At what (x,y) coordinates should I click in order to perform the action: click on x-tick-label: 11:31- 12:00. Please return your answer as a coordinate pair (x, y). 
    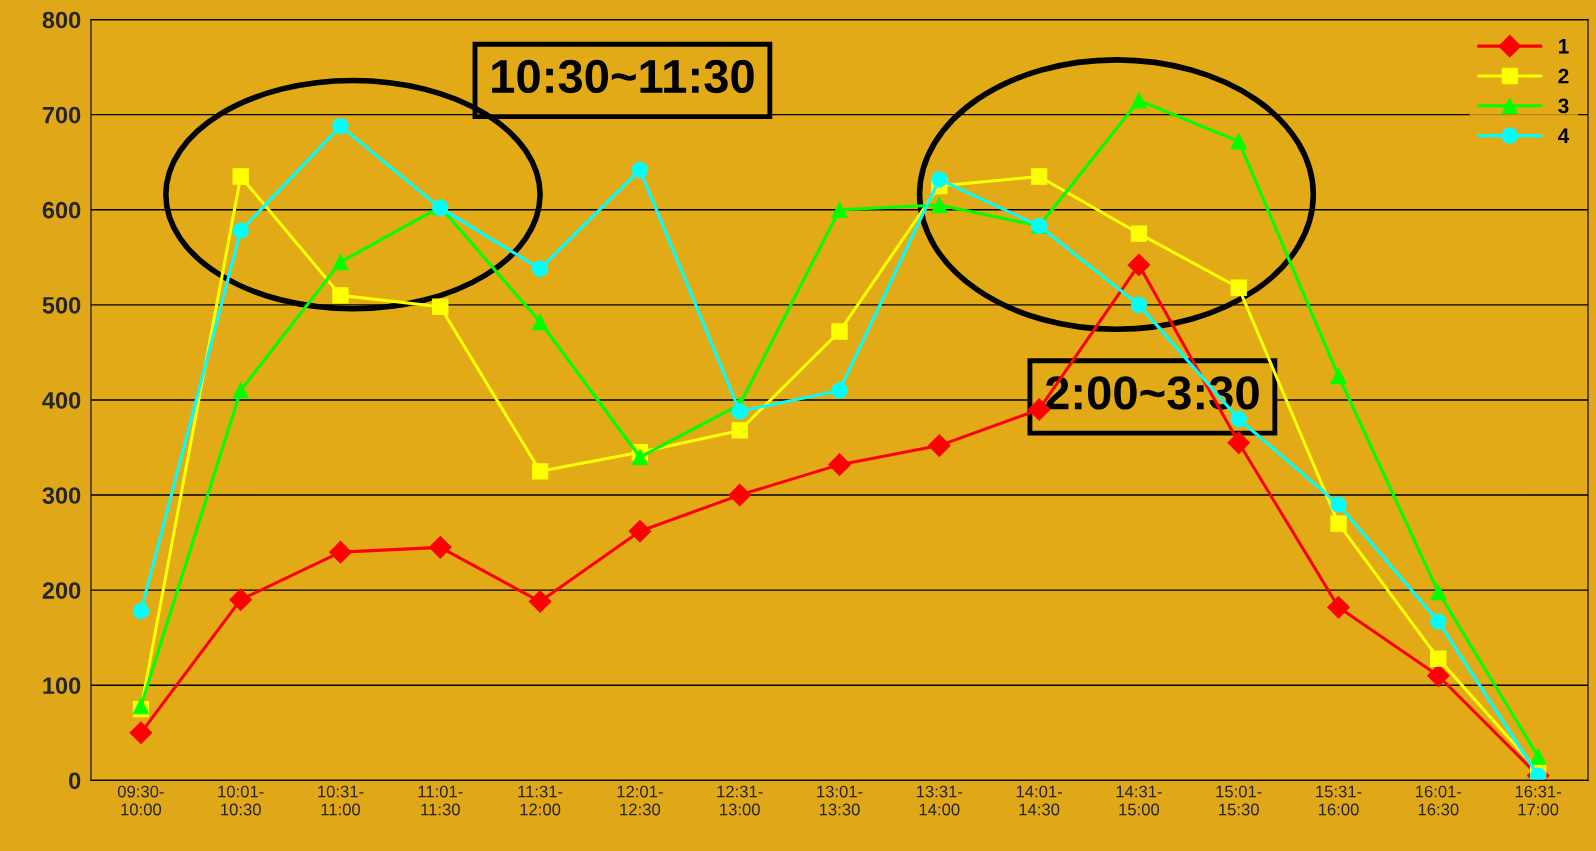
    Looking at the image, I should click on (540, 800).